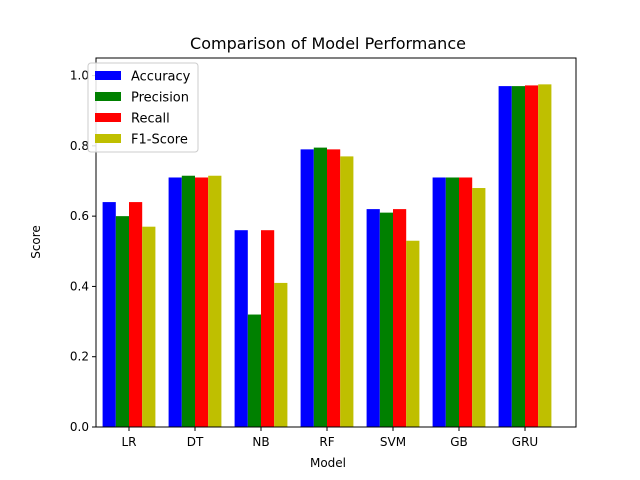 The width and height of the screenshot is (640, 480). I want to click on bar-recall-rf, so click(334, 288).